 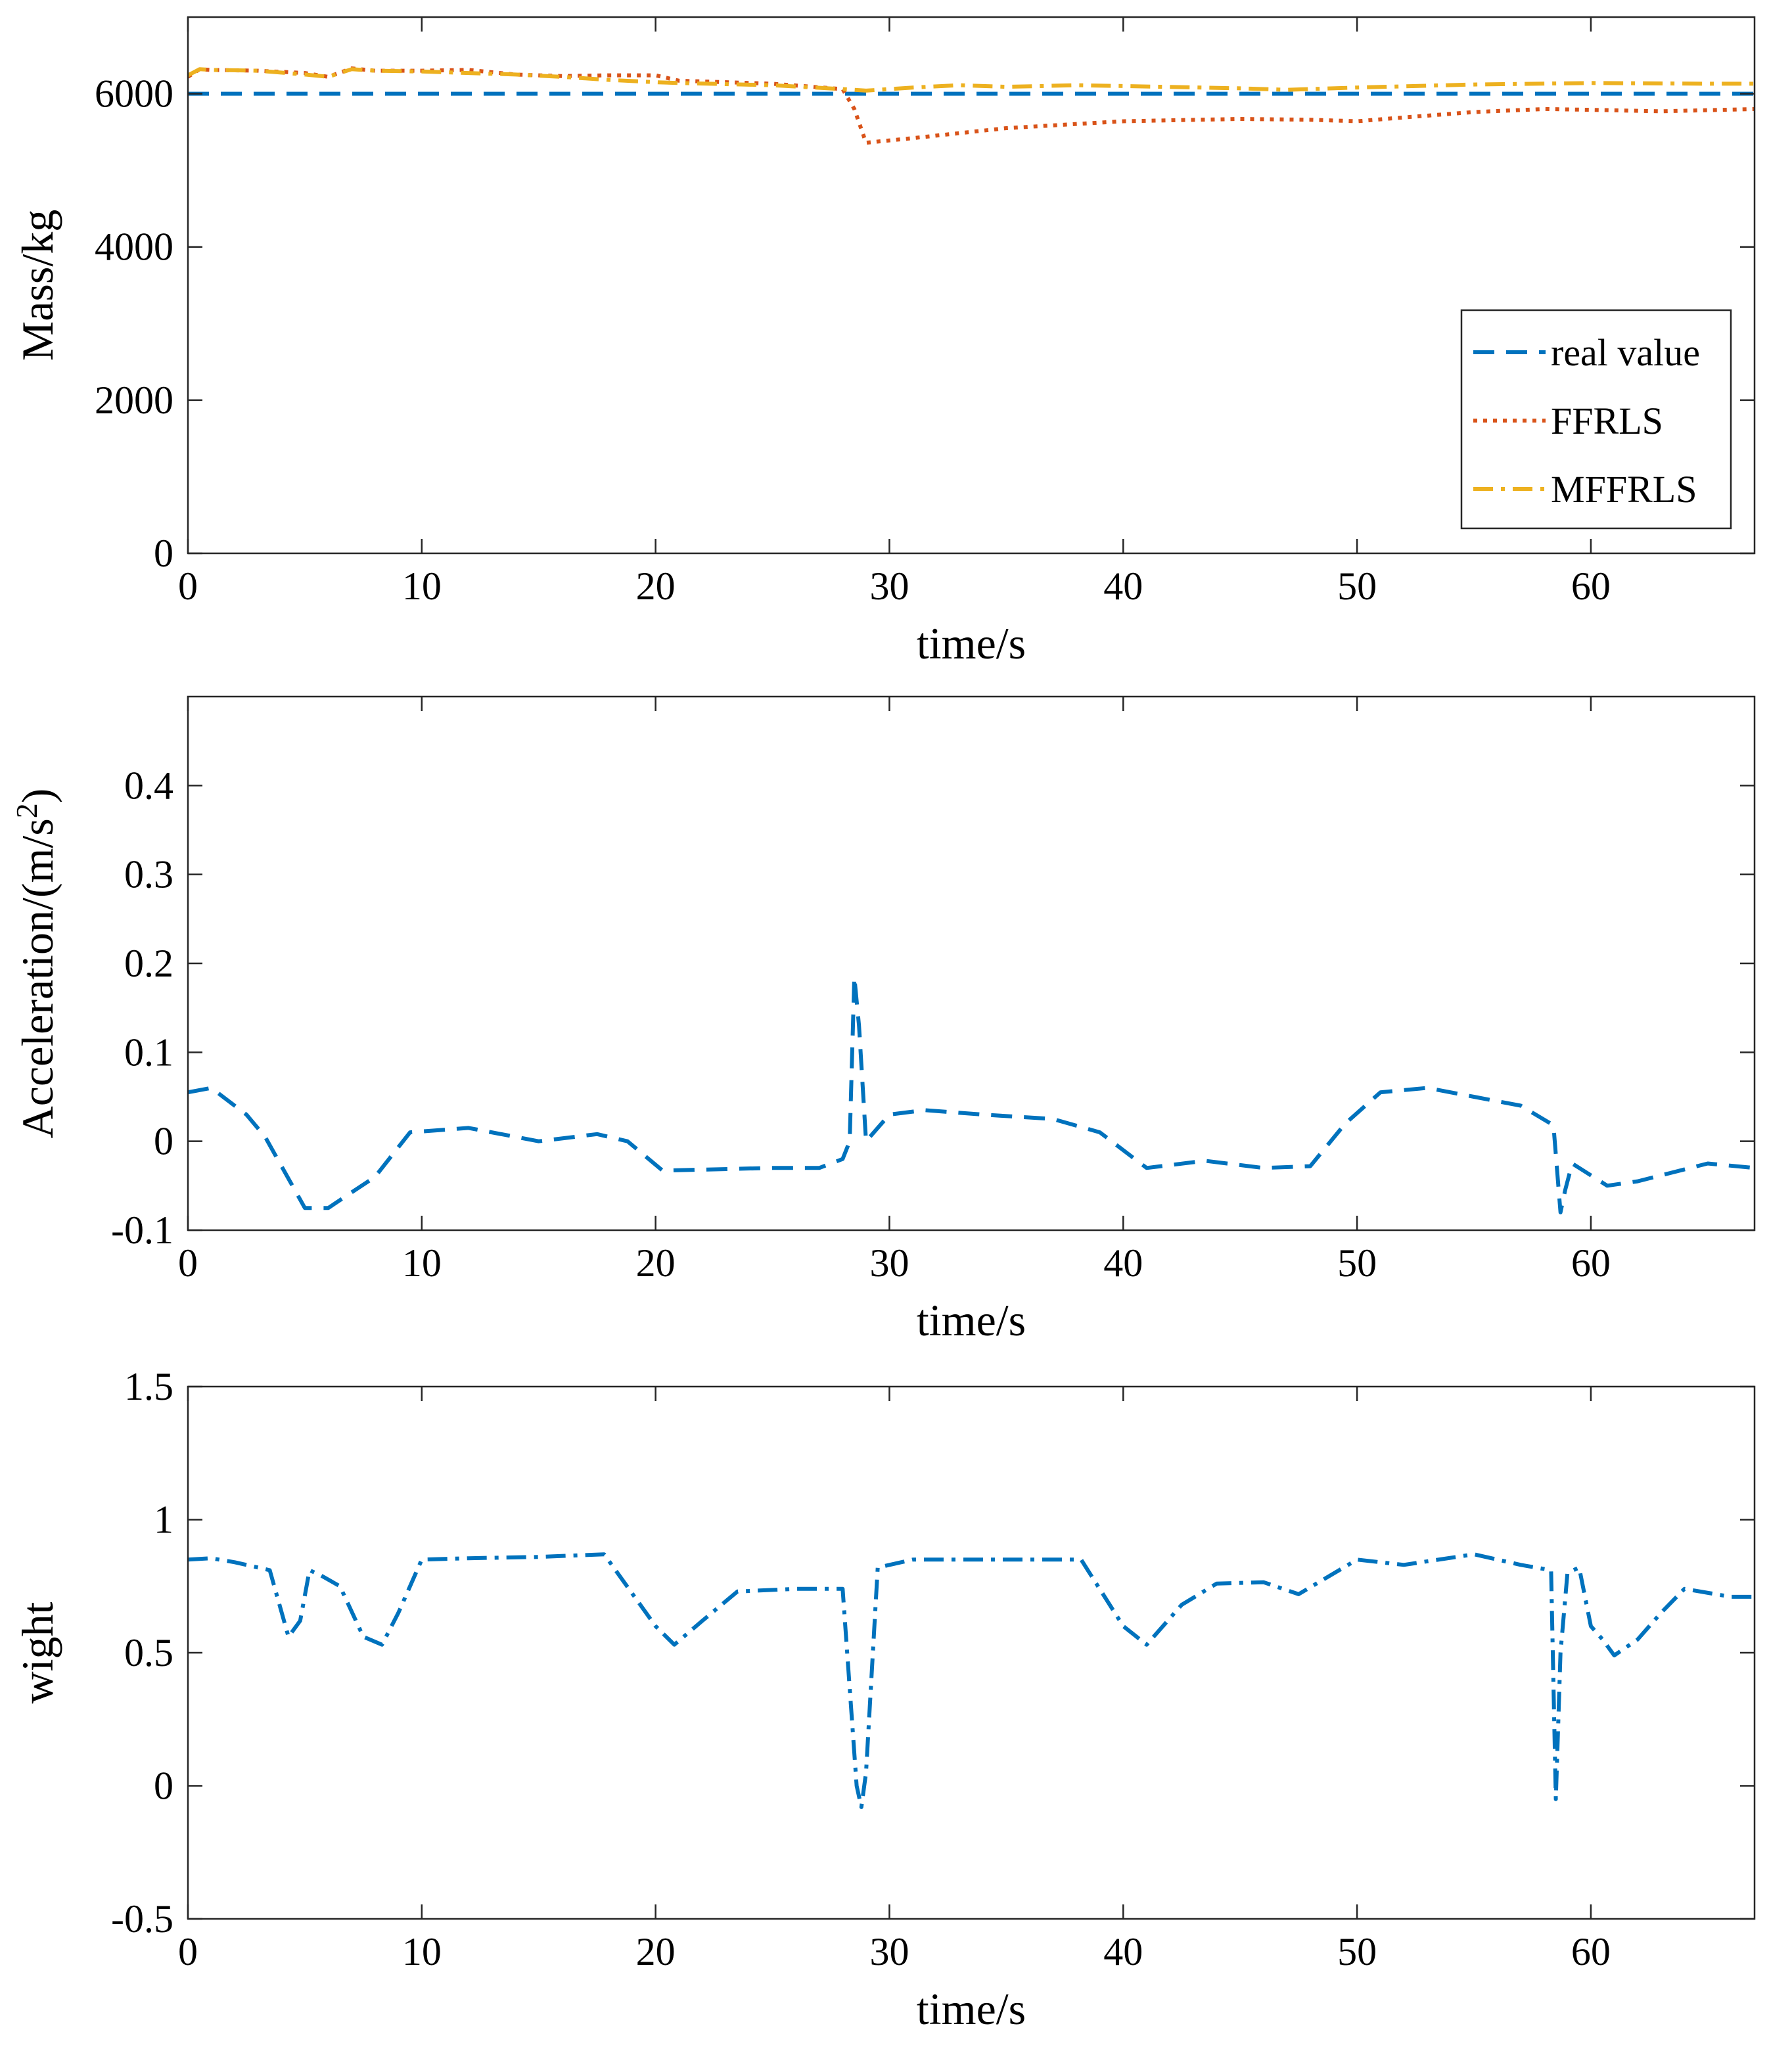 What do you see at coordinates (1607, 421) in the screenshot?
I see `legend-label-ffrls: FFRLS` at bounding box center [1607, 421].